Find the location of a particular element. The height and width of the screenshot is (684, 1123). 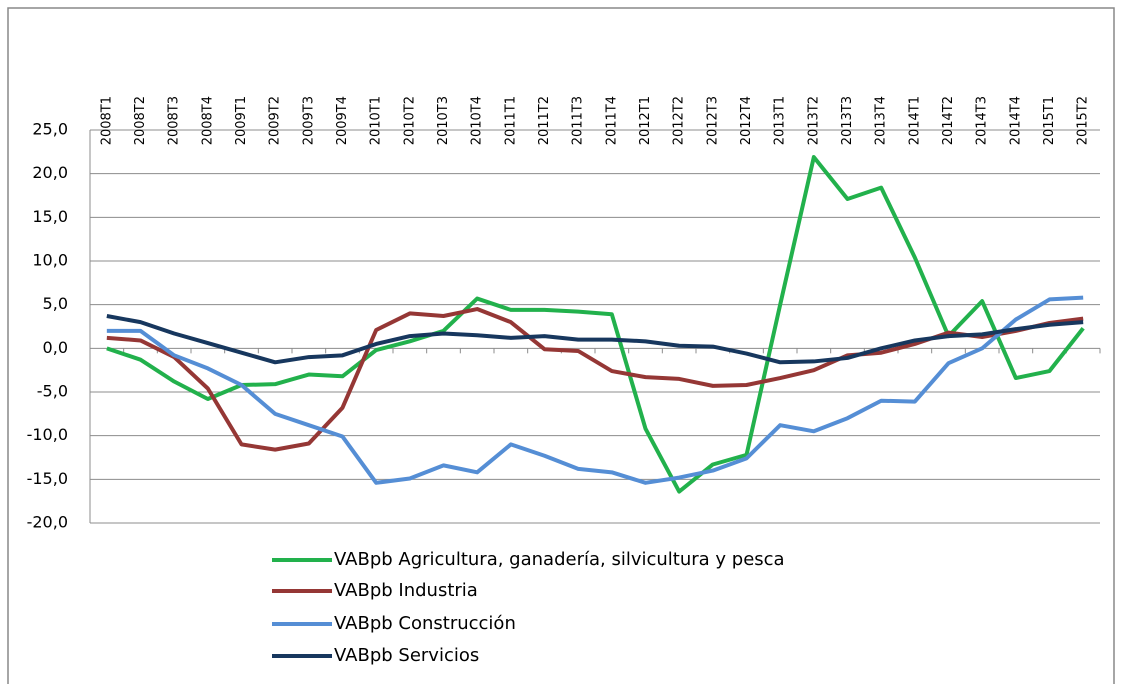

x-tick-label: 2013T2 is located at coordinates (813, 120).